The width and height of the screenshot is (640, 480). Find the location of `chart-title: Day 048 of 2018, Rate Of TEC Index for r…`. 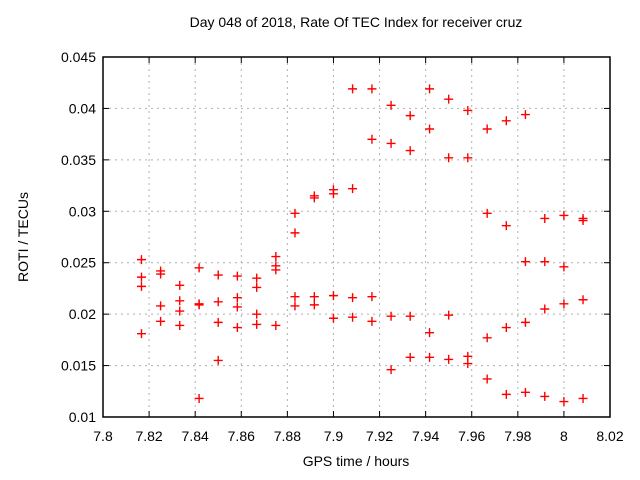

chart-title: Day 048 of 2018, Rate Of TEC Index for r… is located at coordinates (356, 22).